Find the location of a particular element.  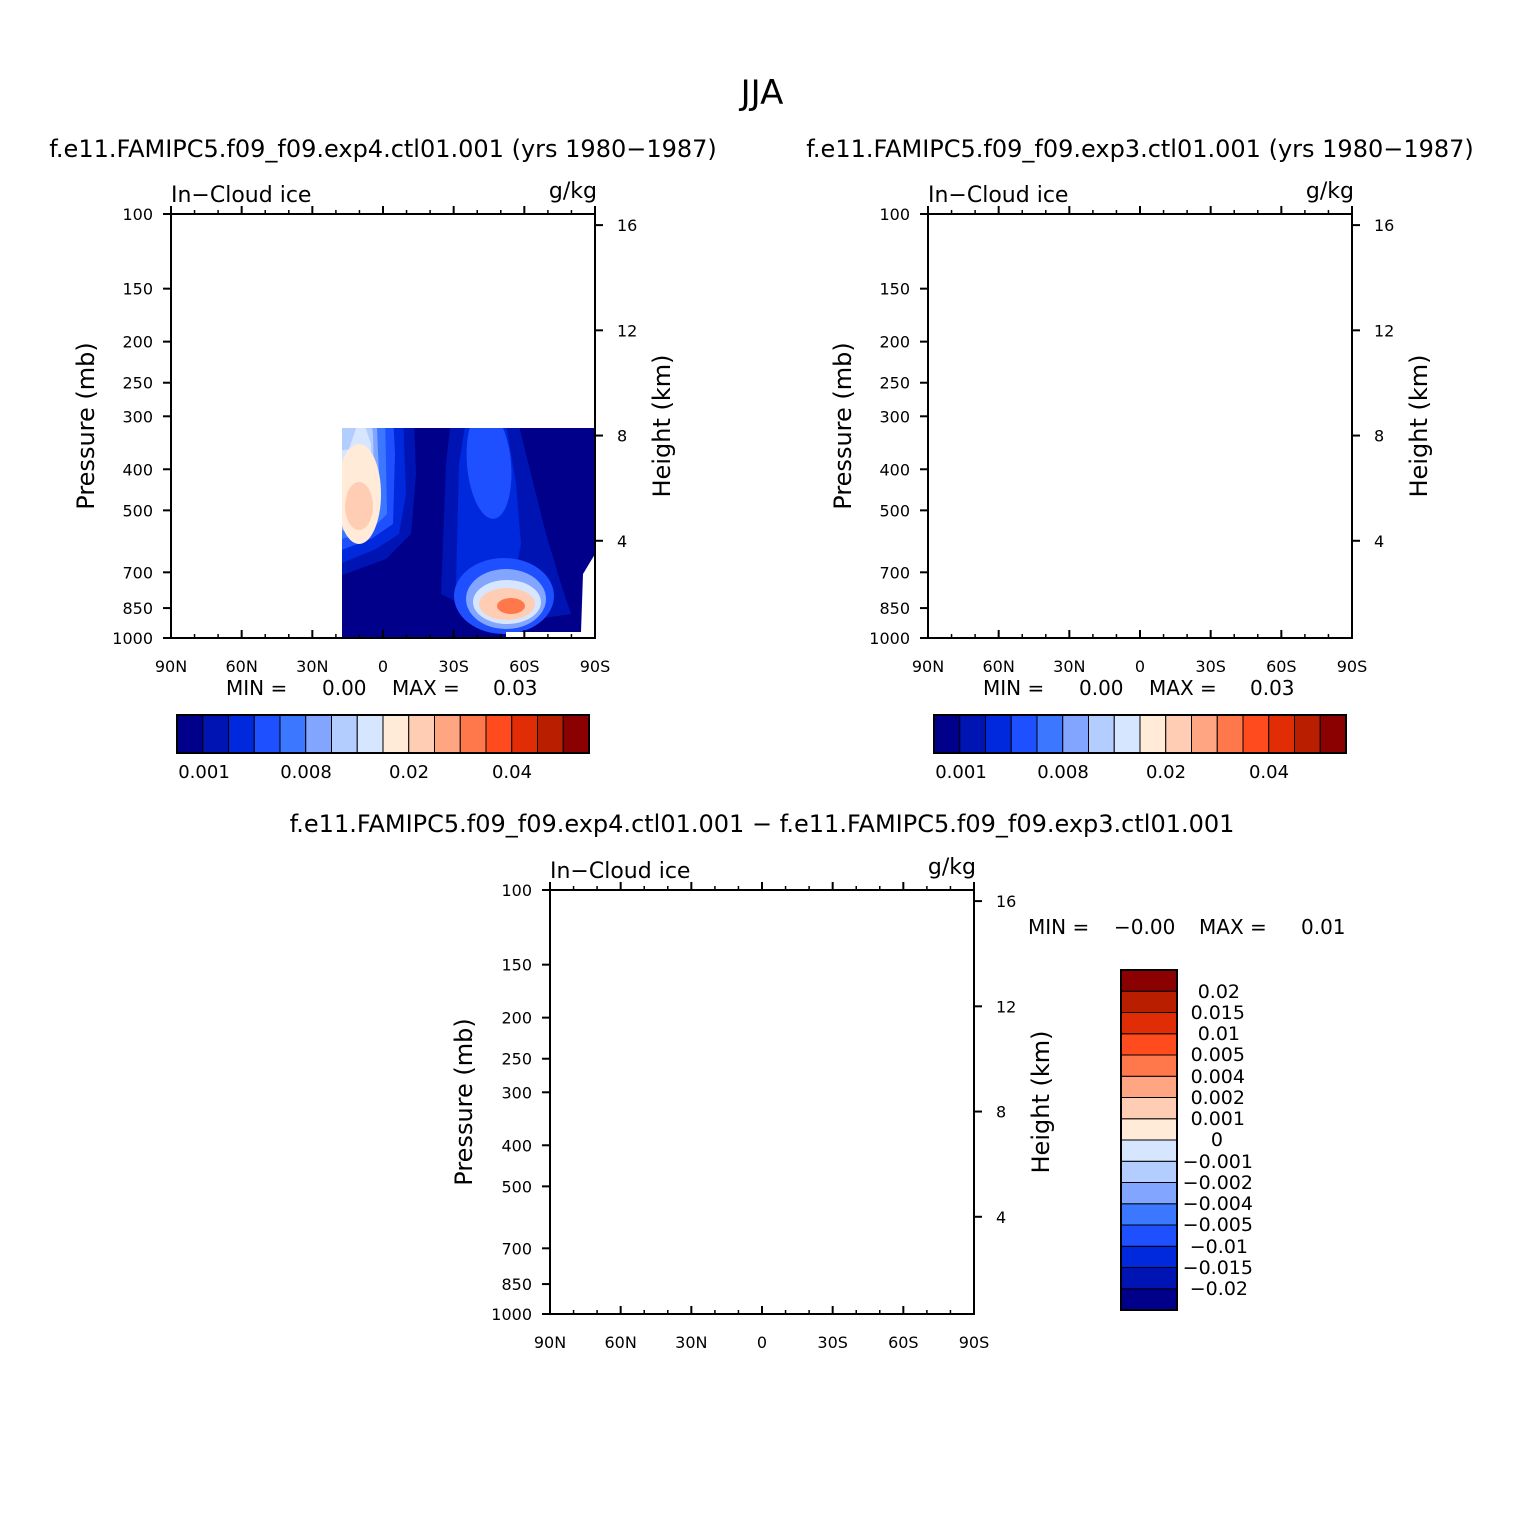

y-tick-label: 250 is located at coordinates (516, 1059).